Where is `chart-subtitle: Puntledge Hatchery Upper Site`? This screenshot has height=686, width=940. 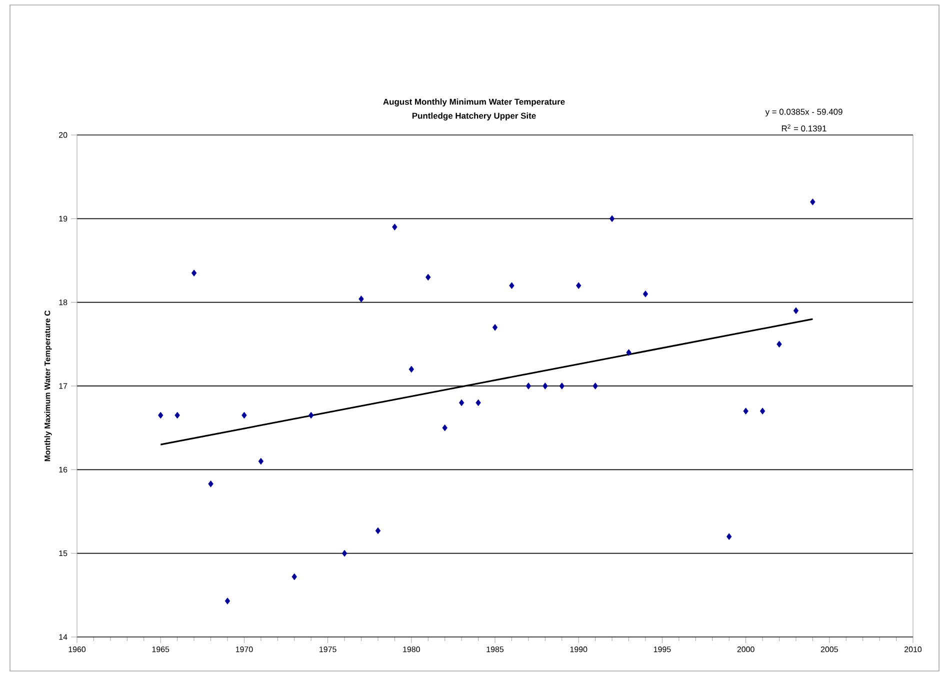
chart-subtitle: Puntledge Hatchery Upper Site is located at coordinates (474, 116).